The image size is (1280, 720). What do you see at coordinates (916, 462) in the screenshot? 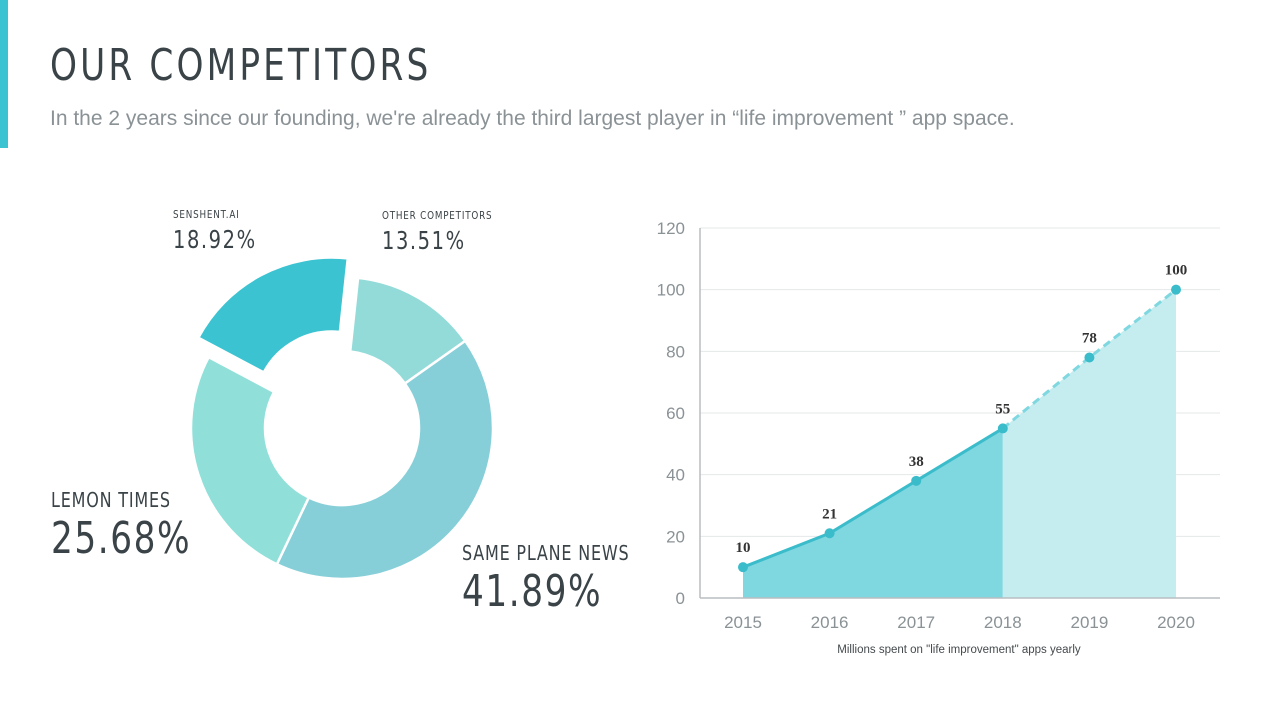
I see `data-label-2017: 38` at bounding box center [916, 462].